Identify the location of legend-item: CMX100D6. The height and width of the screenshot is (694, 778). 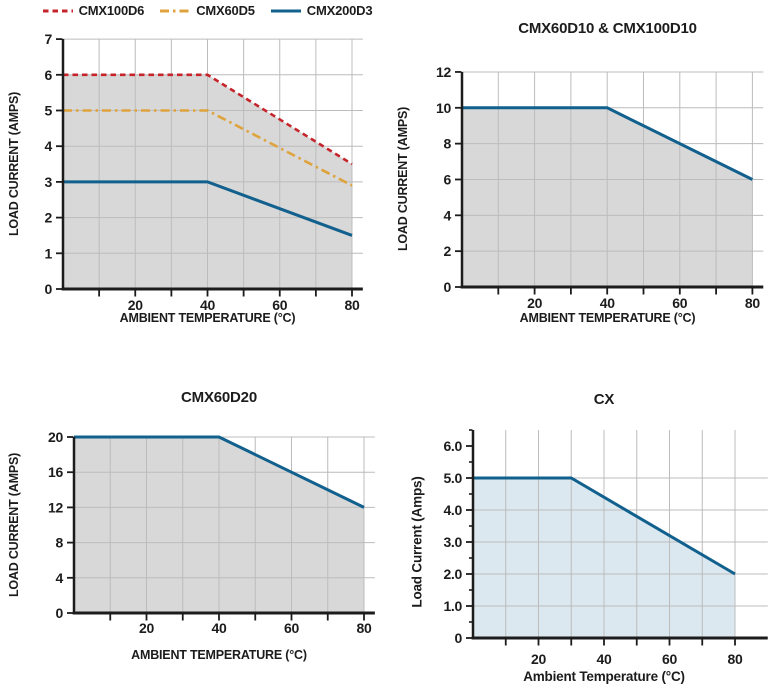
(93, 10).